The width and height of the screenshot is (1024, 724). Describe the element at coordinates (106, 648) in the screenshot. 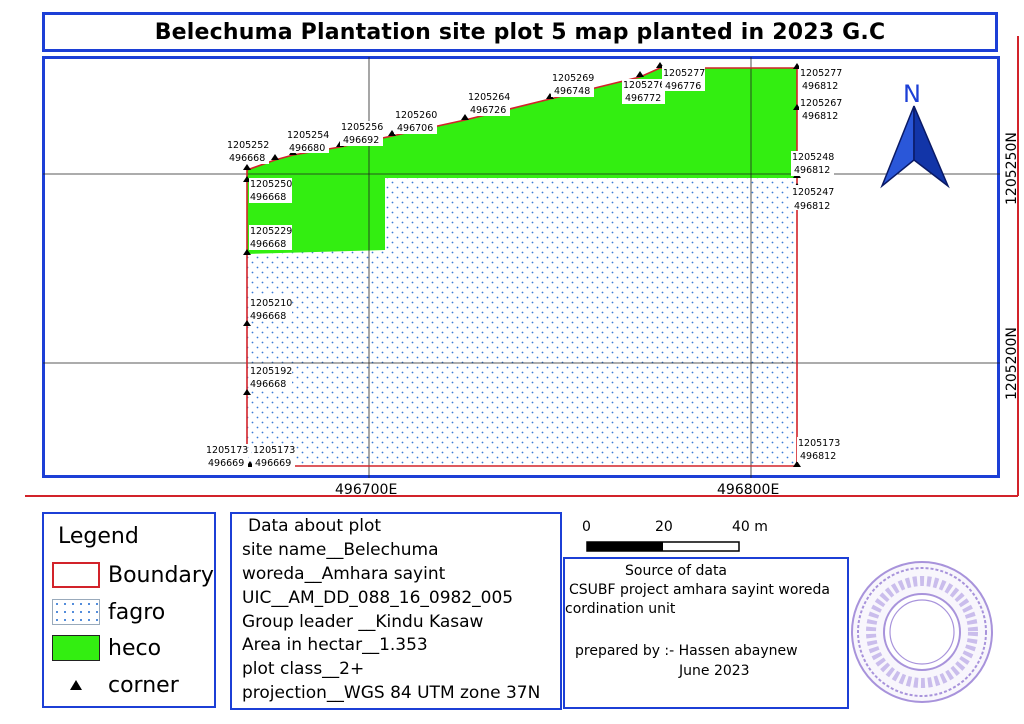

I see `legend-item-heco: heco` at that location.